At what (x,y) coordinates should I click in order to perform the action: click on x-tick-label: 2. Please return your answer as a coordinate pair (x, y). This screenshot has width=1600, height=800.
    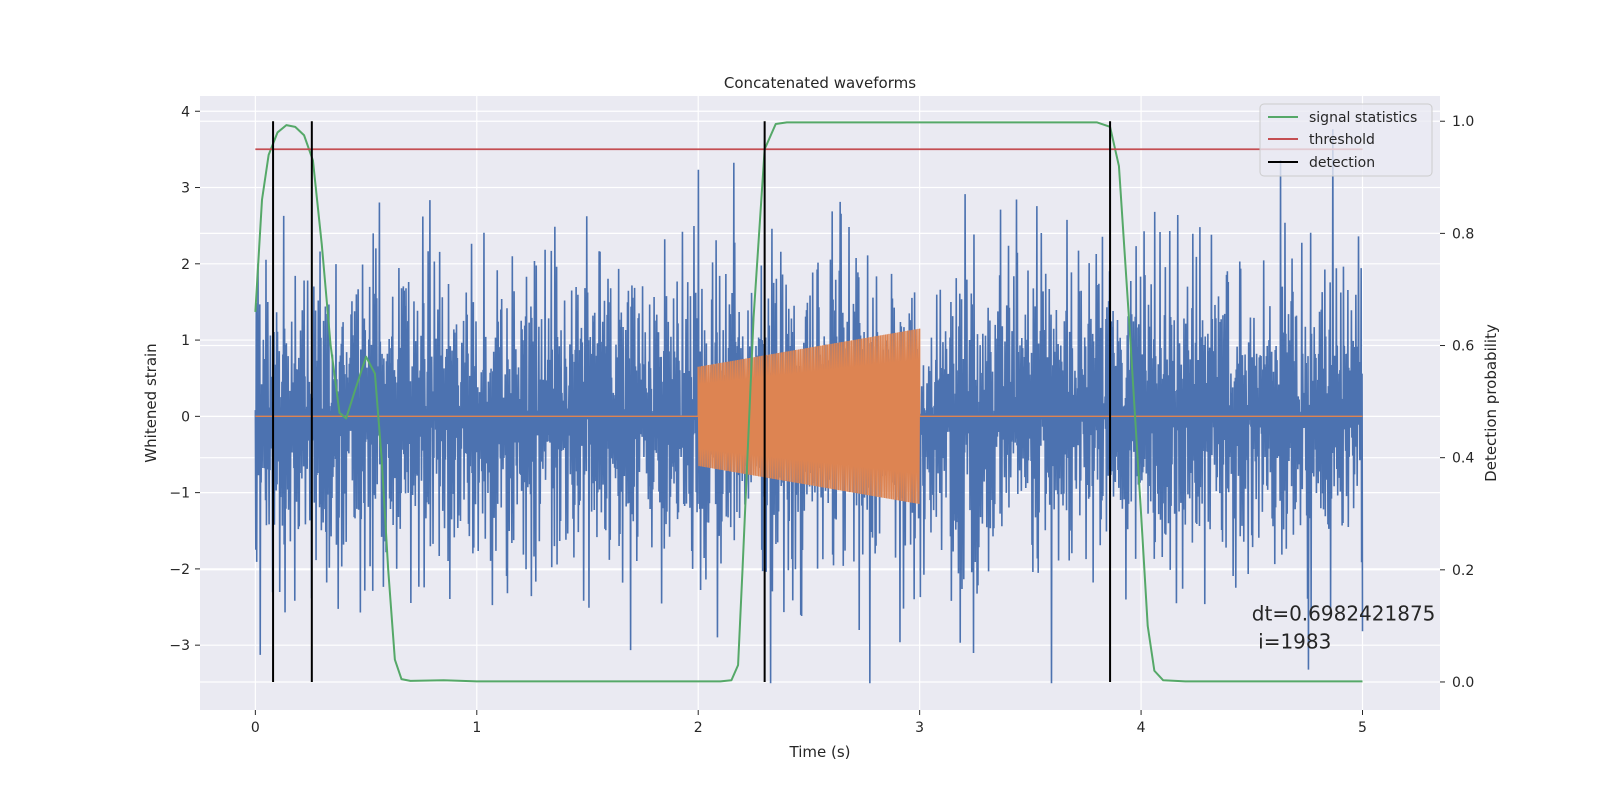
    Looking at the image, I should click on (698, 728).